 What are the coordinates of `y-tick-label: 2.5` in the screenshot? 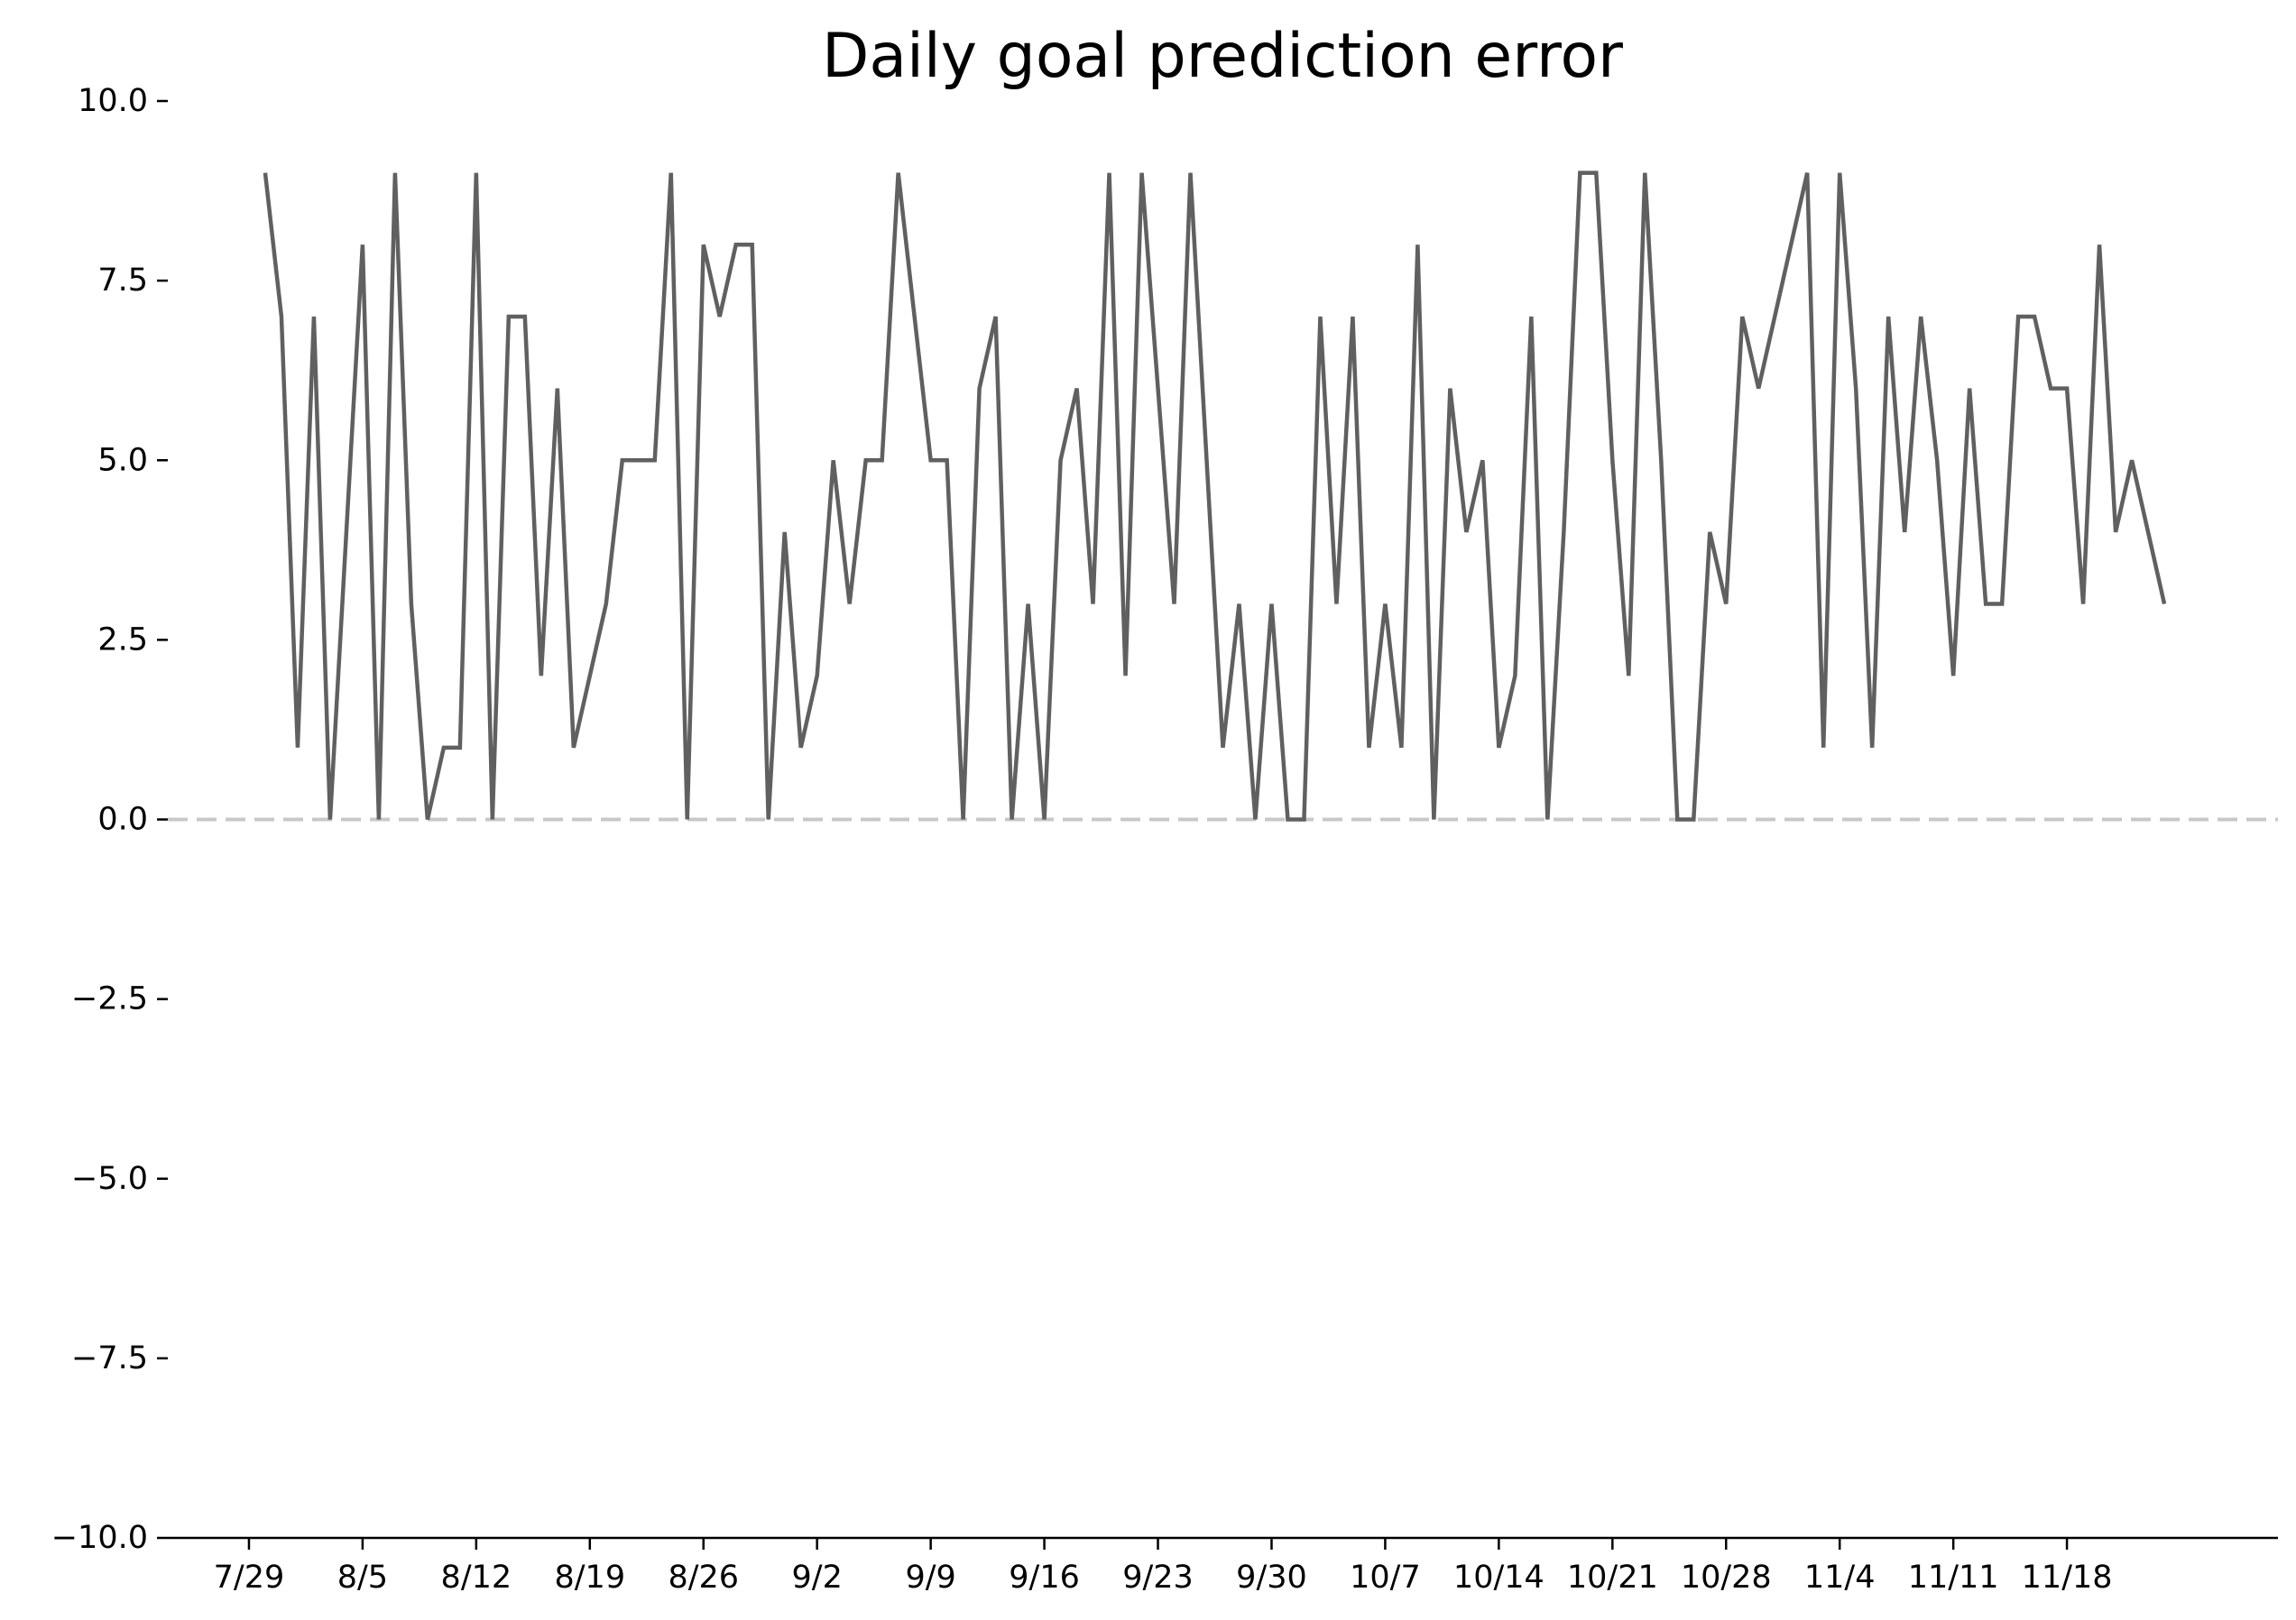 It's located at (122, 639).